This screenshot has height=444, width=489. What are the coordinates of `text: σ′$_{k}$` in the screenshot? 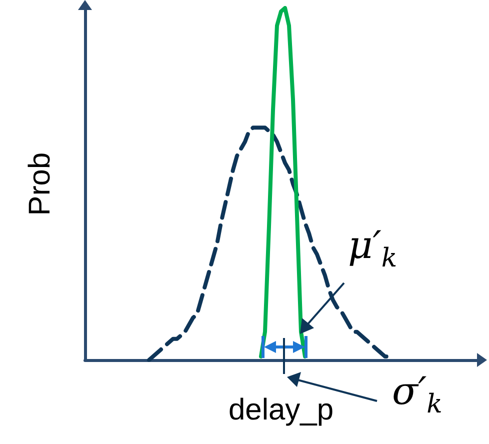 It's located at (417, 394).